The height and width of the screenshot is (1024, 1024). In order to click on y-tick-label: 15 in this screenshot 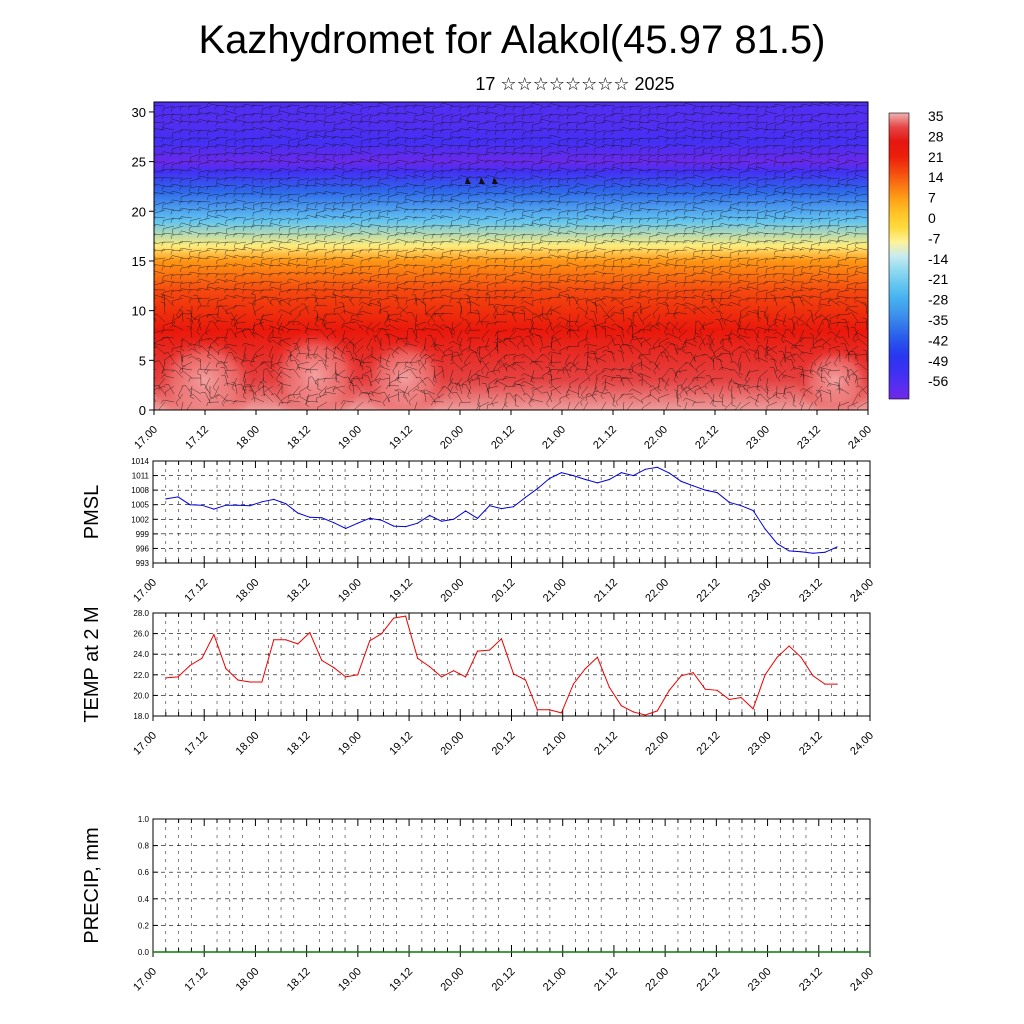, I will do `click(139, 261)`.